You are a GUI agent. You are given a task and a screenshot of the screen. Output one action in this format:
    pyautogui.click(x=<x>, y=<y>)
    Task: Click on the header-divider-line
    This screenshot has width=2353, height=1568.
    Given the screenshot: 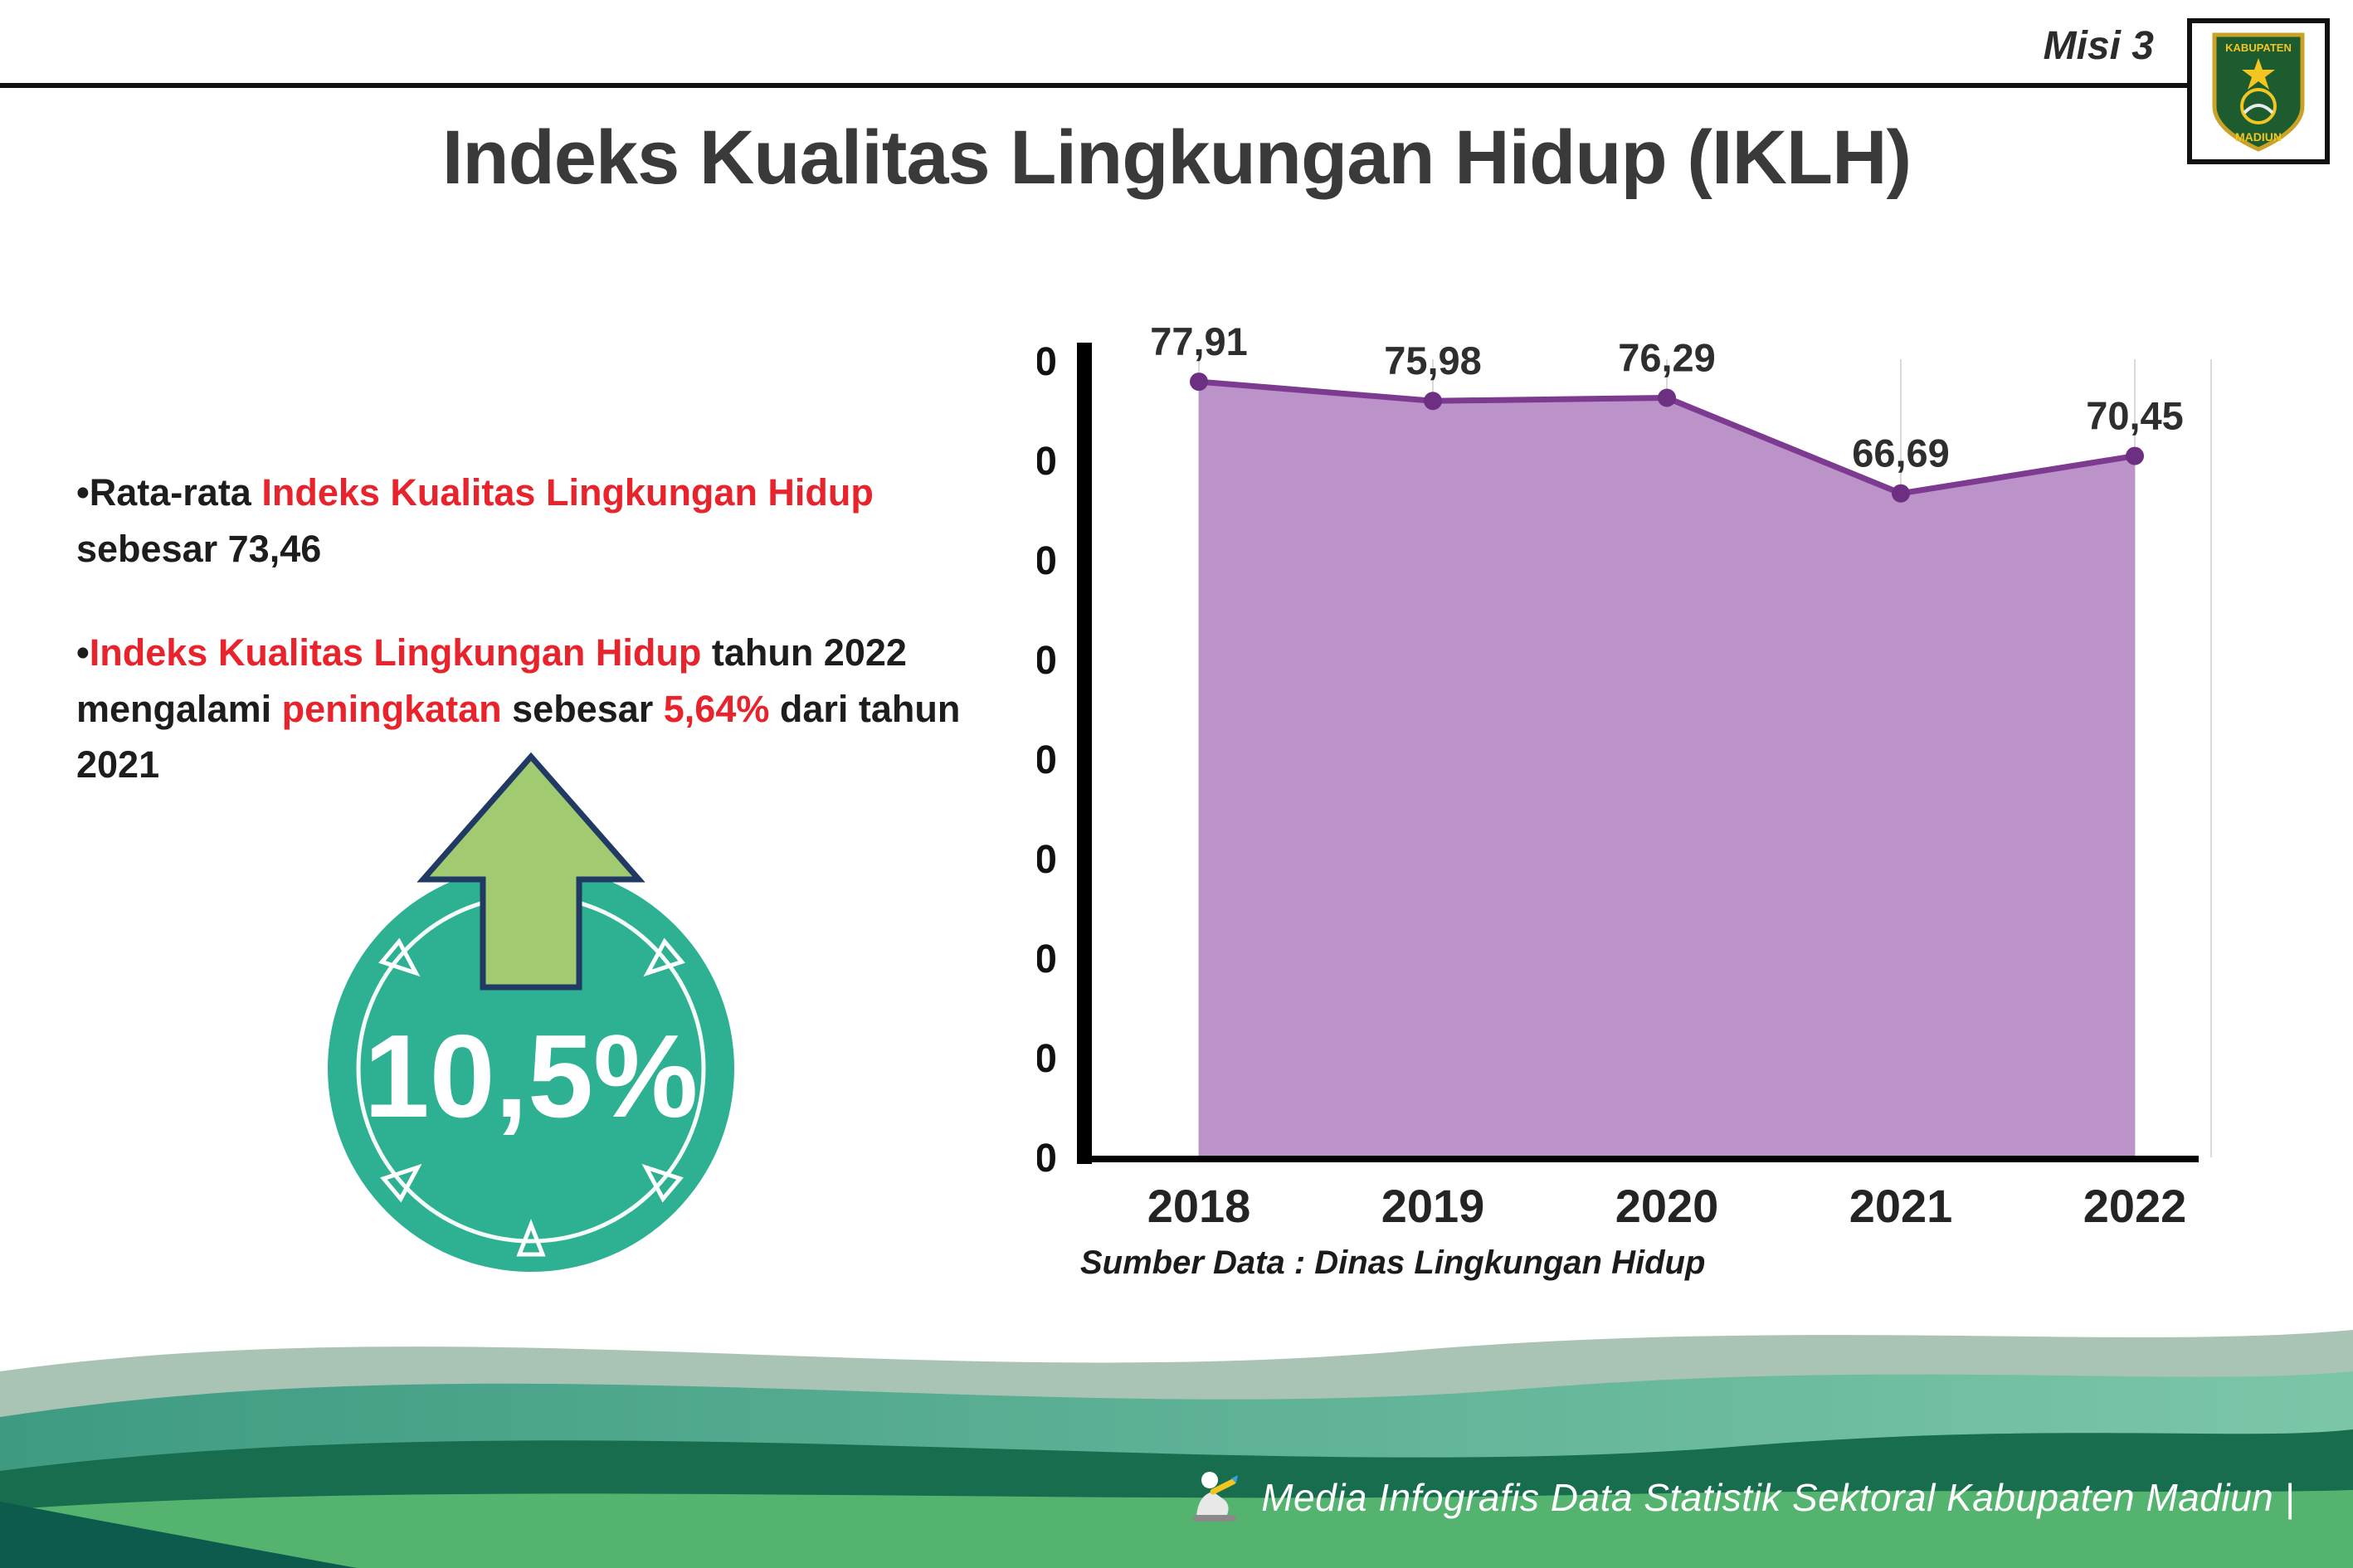 What is the action you would take?
    pyautogui.click(x=1098, y=85)
    